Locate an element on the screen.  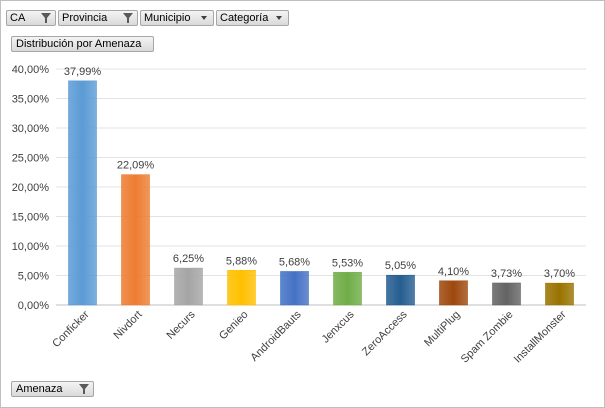
y-tick-label: 20,00% is located at coordinates (31, 188).